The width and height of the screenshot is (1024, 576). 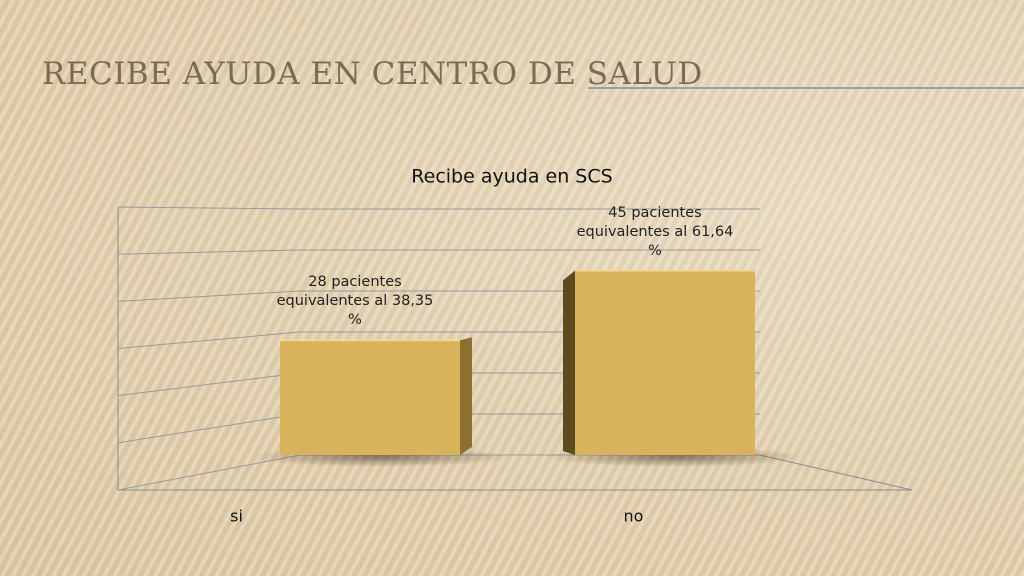 What do you see at coordinates (655, 231) in the screenshot?
I see `data-label: 45 pacientes equivalentes al 61,64 %` at bounding box center [655, 231].